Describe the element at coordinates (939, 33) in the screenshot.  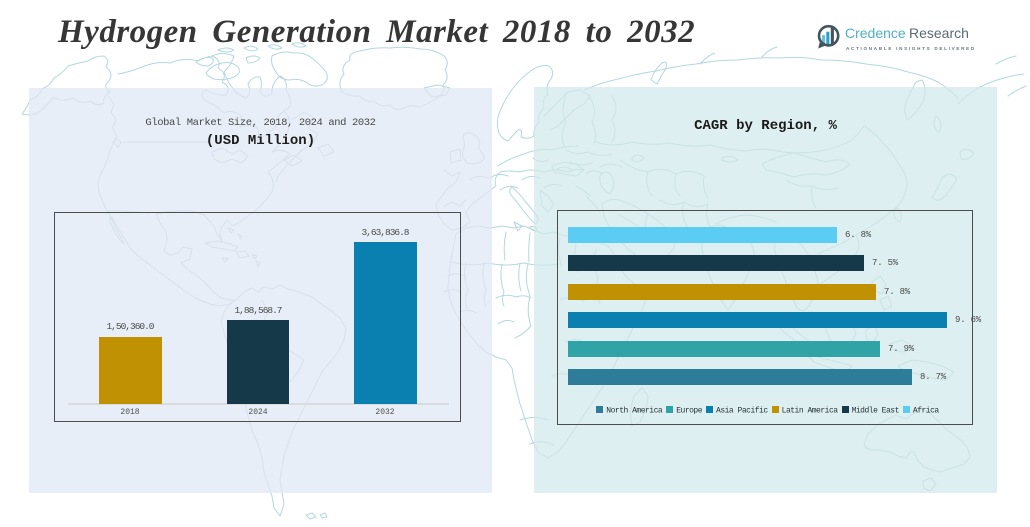
I see `svg-text: Research` at that location.